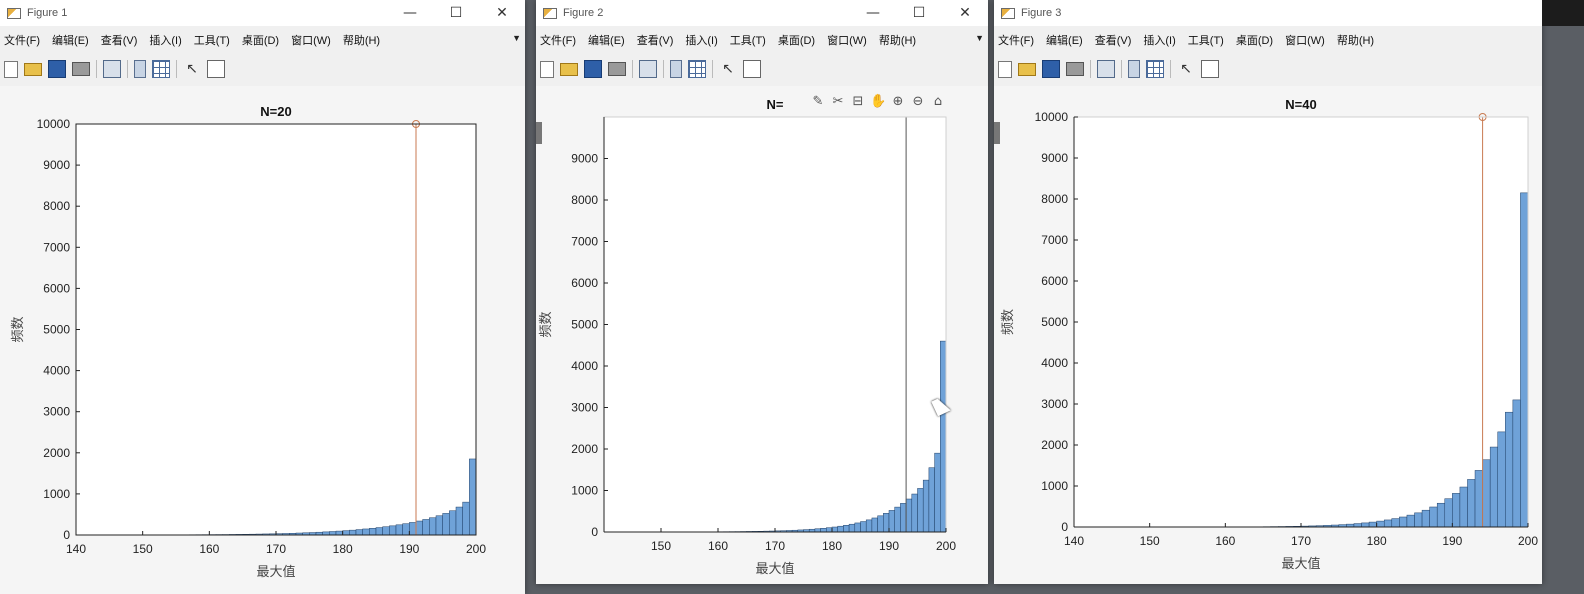  What do you see at coordinates (275, 111) in the screenshot?
I see `chart-title: N=20` at bounding box center [275, 111].